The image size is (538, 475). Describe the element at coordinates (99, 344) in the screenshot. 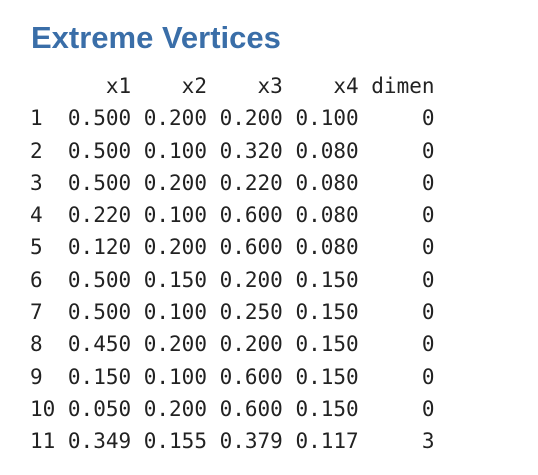

I see `cell-x1: 0.450` at that location.